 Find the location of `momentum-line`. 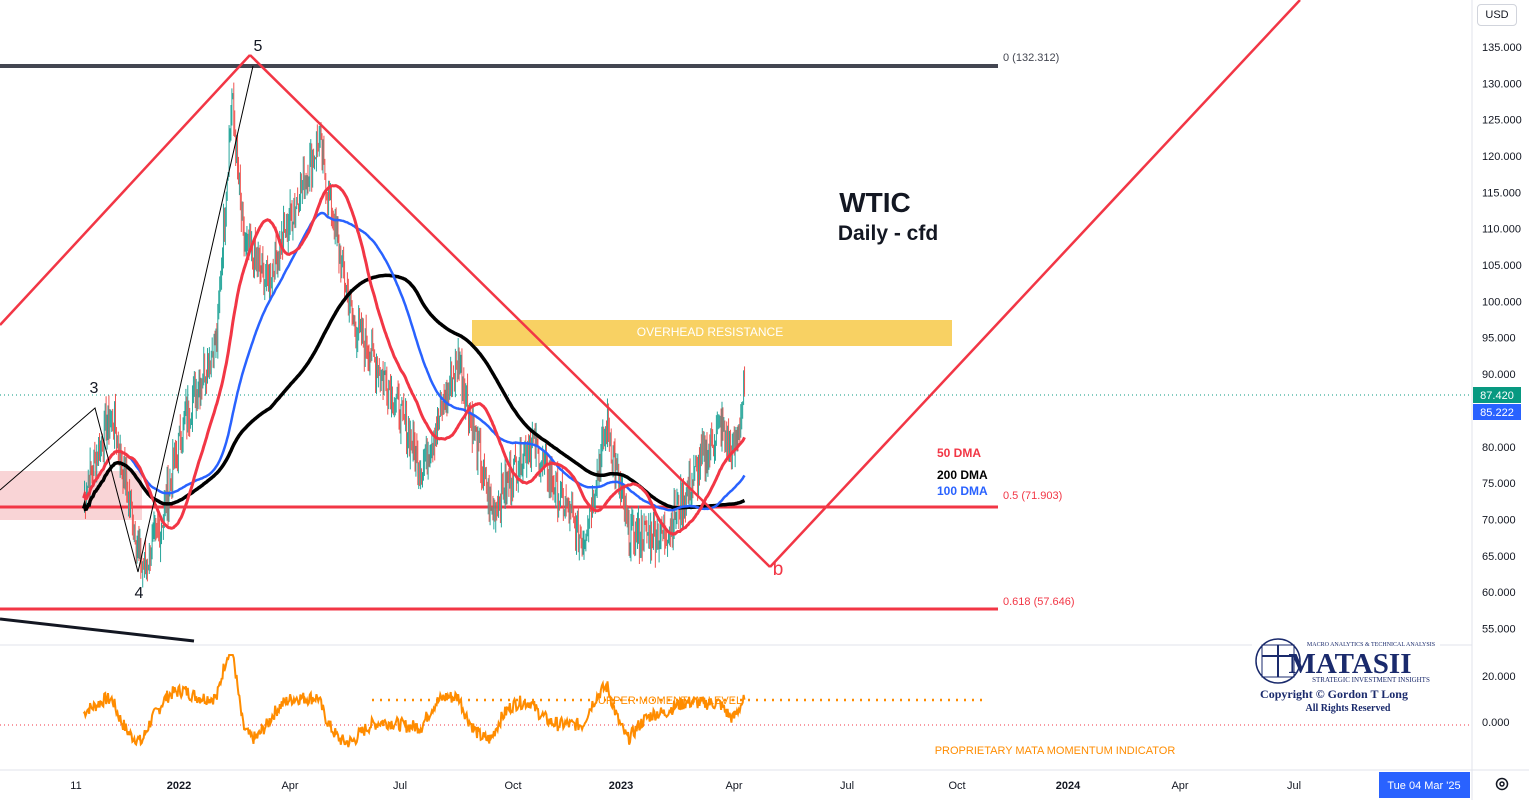

momentum-line is located at coordinates (414, 701).